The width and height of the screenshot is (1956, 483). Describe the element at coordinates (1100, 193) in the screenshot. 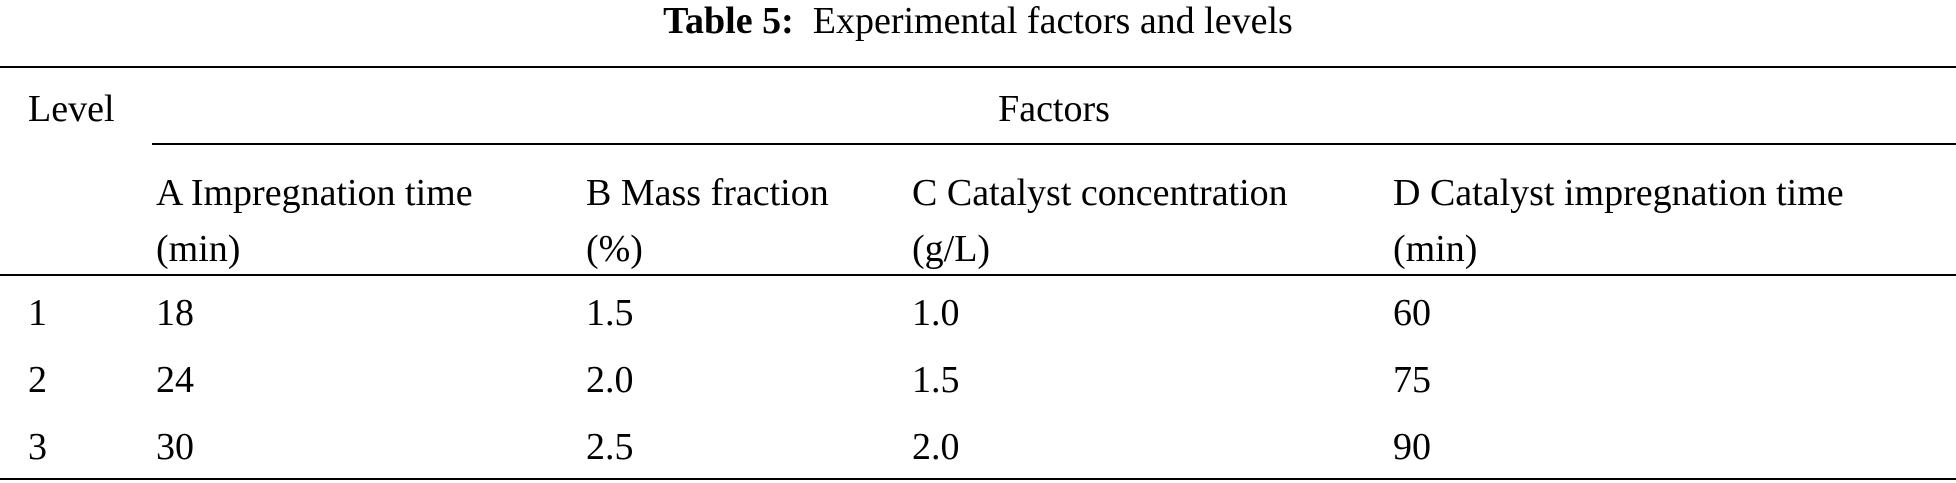

I see `factor-c-name: C Catalyst concentration` at that location.